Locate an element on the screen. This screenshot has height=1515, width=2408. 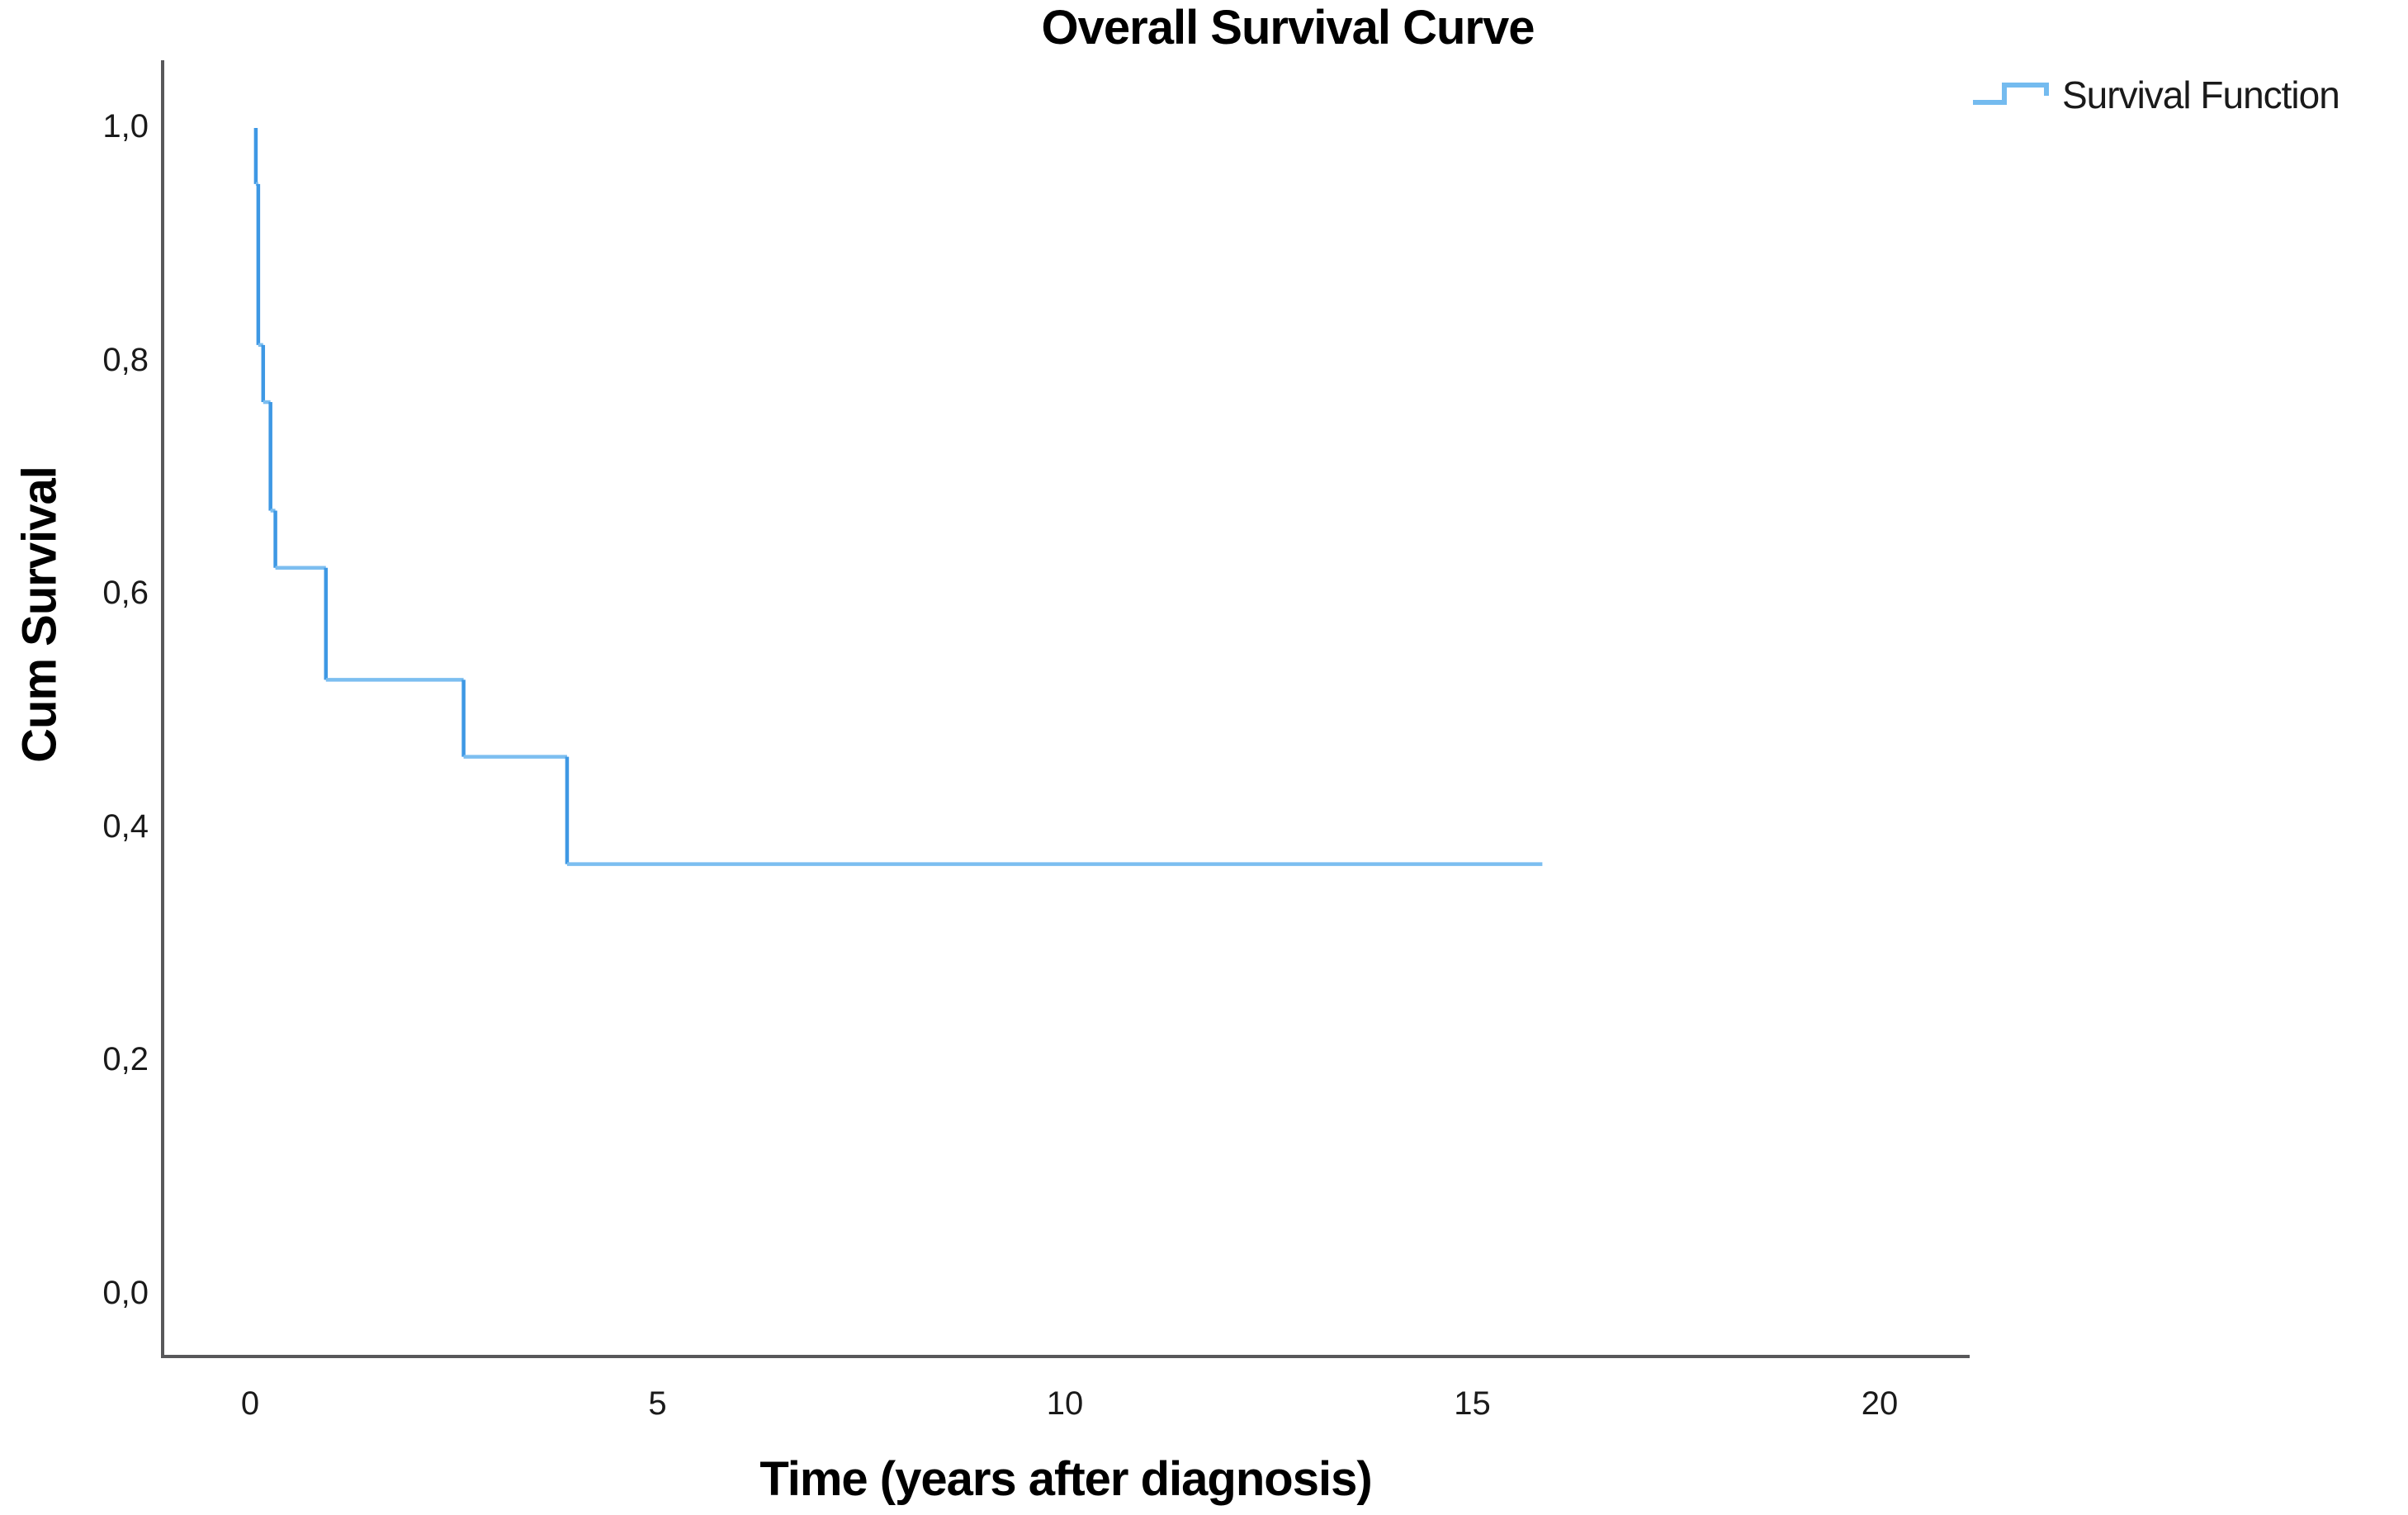
y-tick-label: 0,4 is located at coordinates (125, 826).